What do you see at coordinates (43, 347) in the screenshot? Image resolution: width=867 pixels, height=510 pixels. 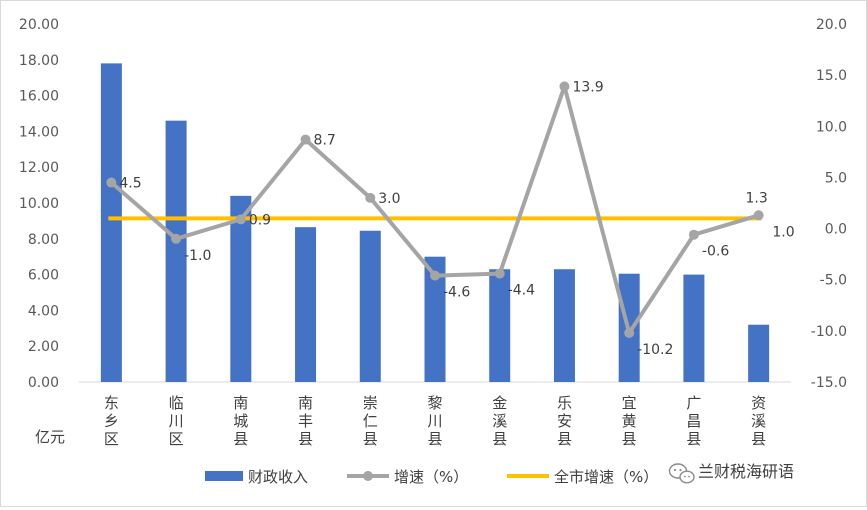 I see `y-left-tick-label: 2.00` at bounding box center [43, 347].